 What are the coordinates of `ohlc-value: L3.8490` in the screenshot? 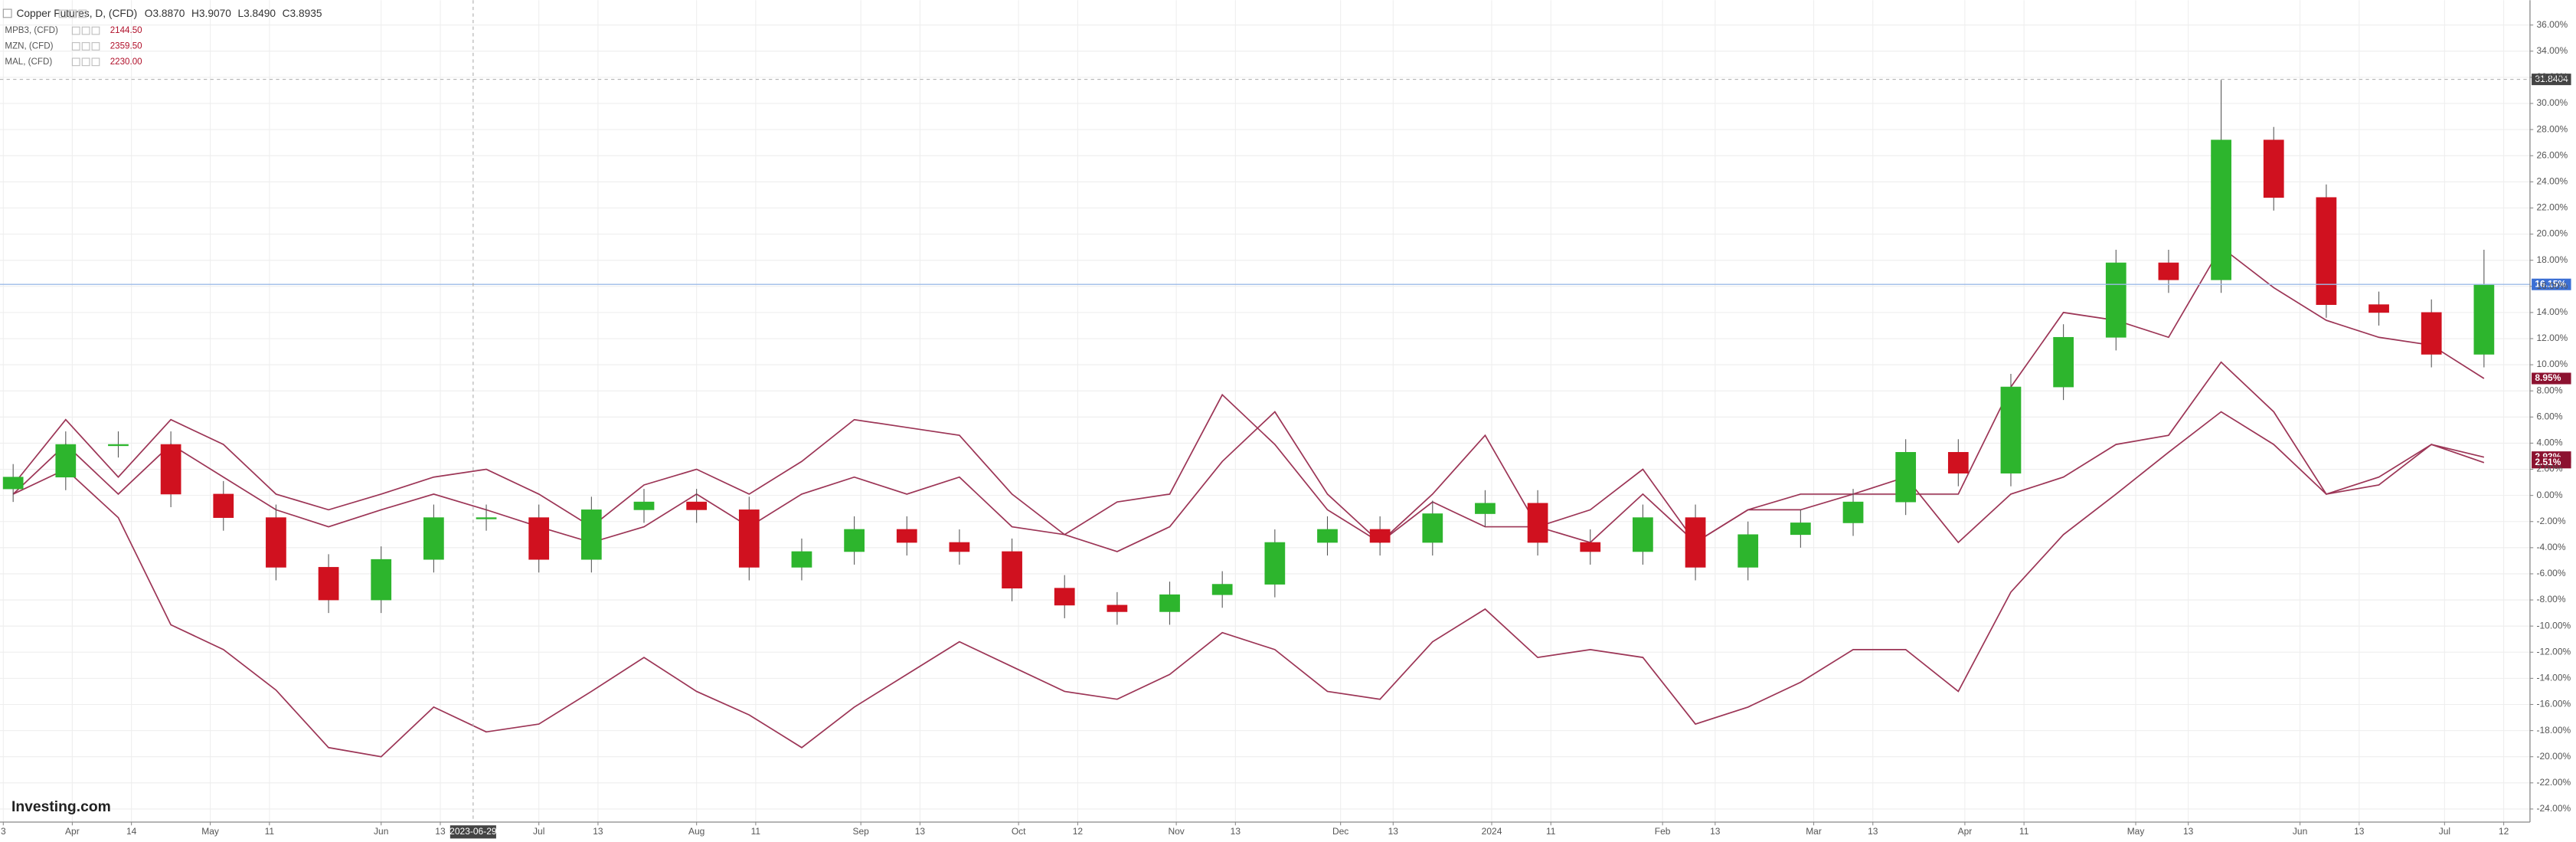 It's located at (256, 13).